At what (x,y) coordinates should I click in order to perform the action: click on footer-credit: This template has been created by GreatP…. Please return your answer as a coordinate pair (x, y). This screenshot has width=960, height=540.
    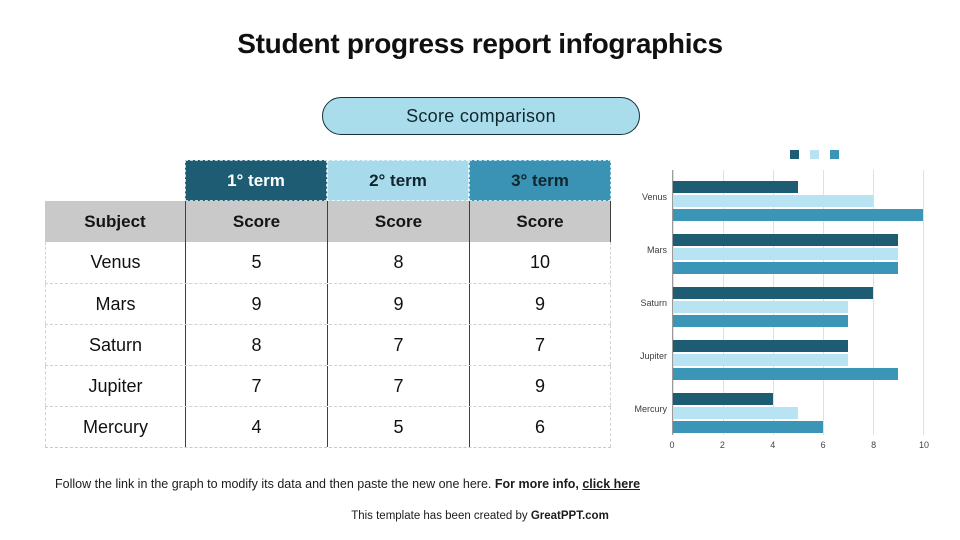
    Looking at the image, I should click on (480, 516).